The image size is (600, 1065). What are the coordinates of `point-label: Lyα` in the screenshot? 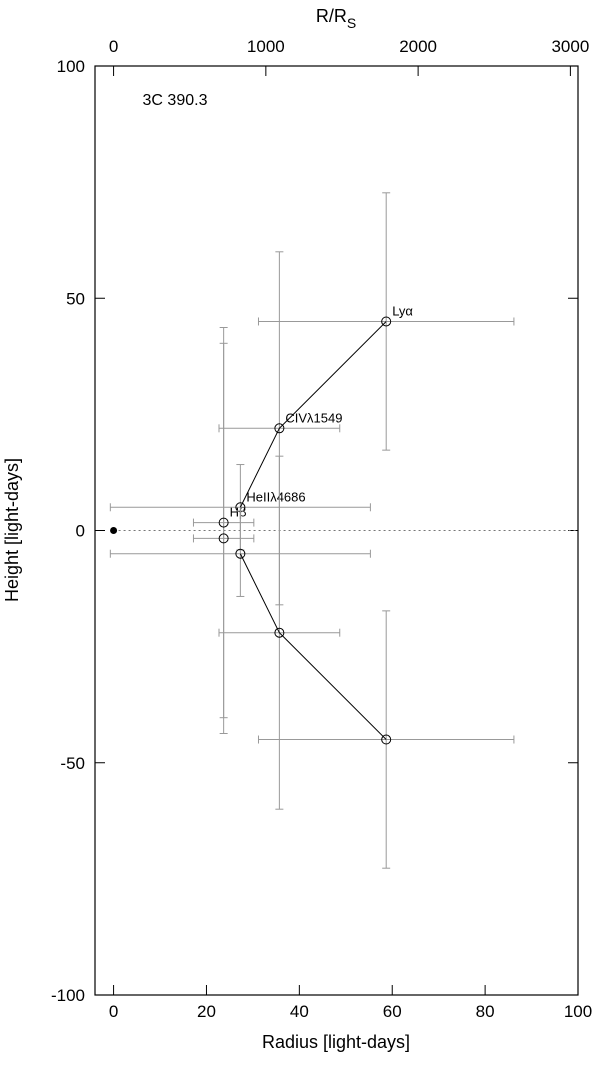 It's located at (402, 310).